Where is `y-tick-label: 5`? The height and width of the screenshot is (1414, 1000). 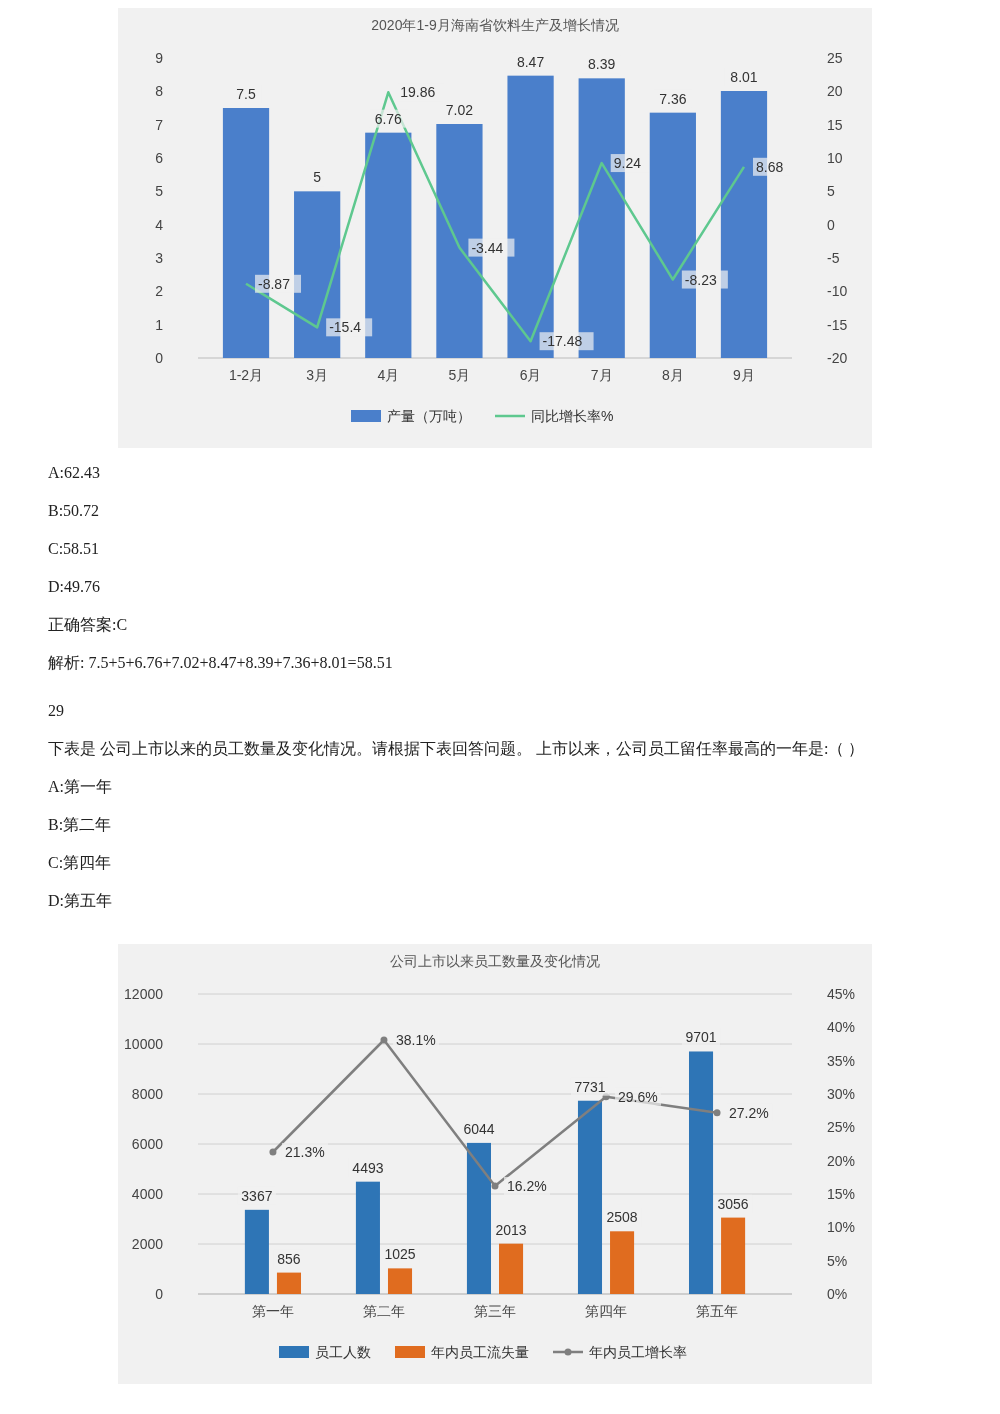
y-tick-label: 5 is located at coordinates (159, 191).